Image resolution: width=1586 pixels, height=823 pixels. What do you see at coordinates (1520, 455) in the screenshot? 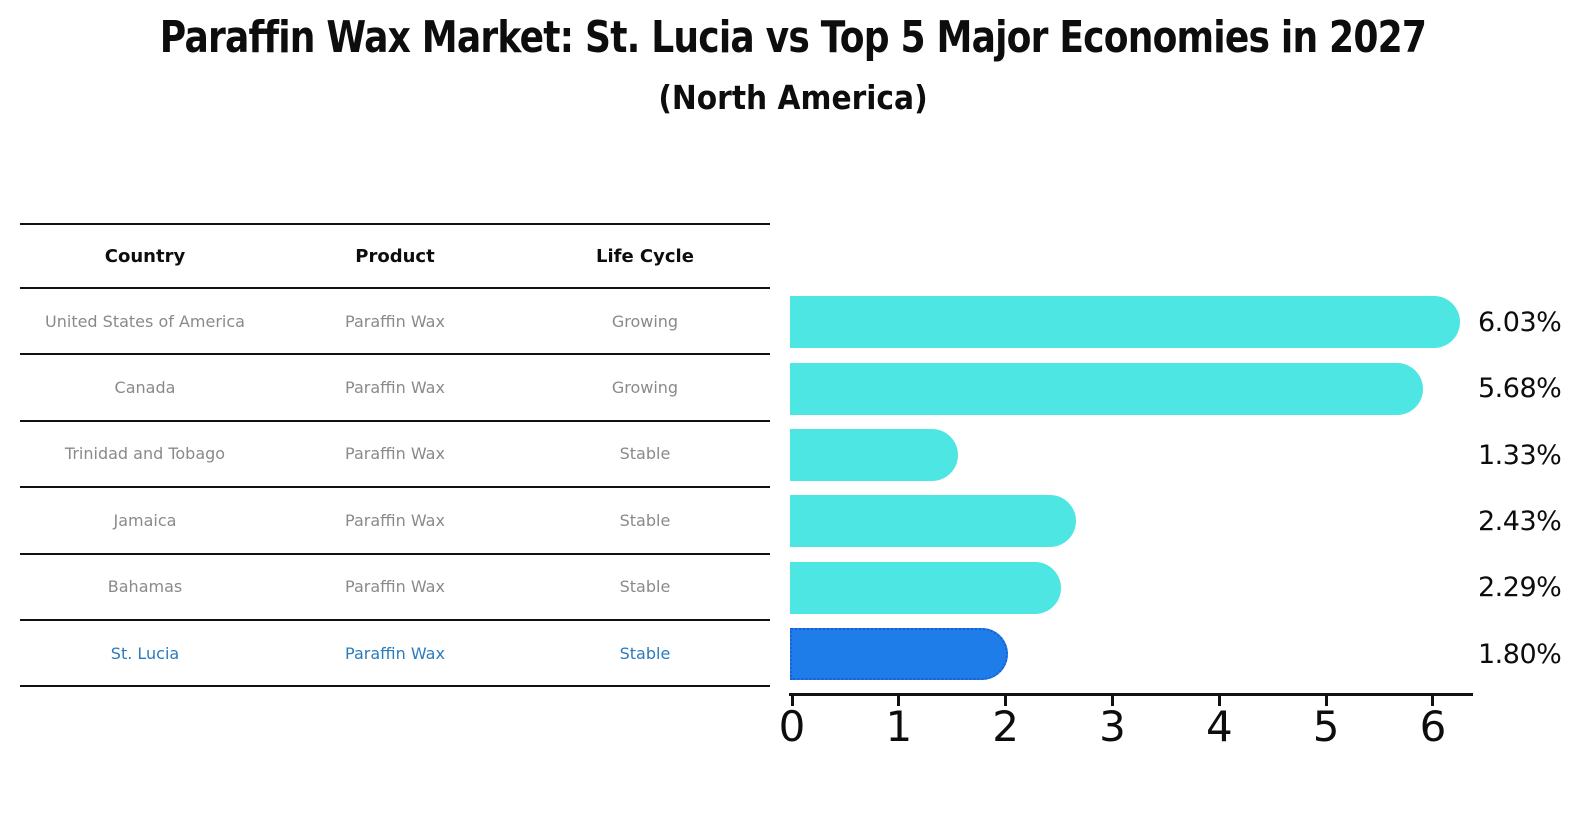
I see `bar-value-label: 1.33%` at bounding box center [1520, 455].